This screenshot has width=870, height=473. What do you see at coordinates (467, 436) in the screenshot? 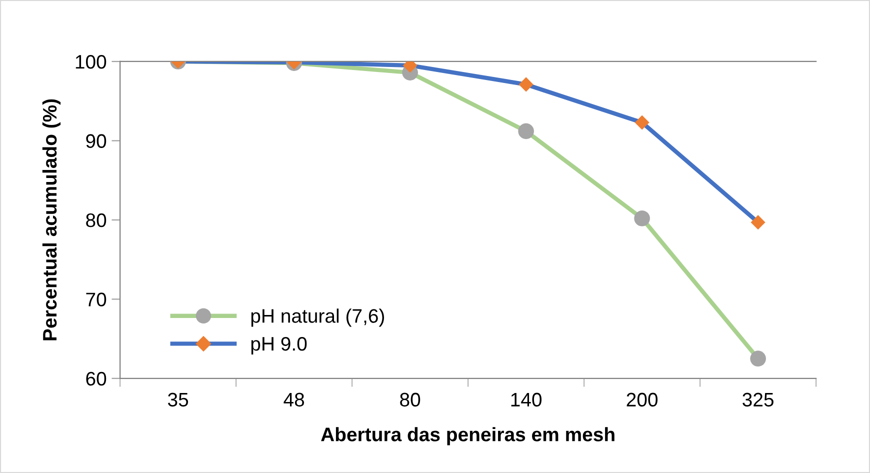
I see `x-axis-title: Abertura das peneiras em mesh` at bounding box center [467, 436].